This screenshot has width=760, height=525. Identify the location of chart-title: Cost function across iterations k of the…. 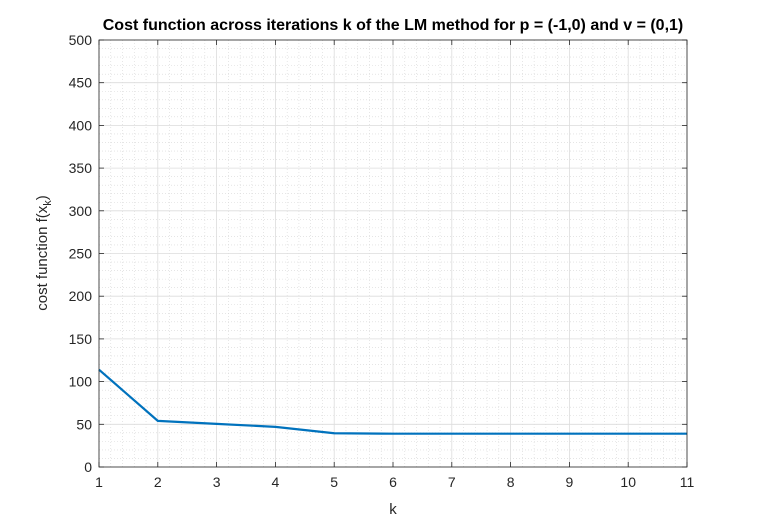
(393, 25).